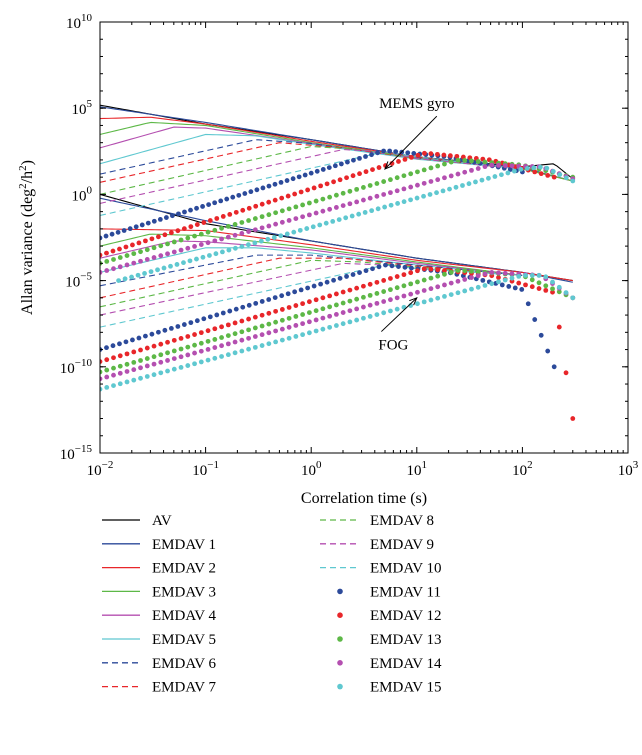 This screenshot has width=642, height=755. I want to click on legend-item-emdav-13-label: EMDAV 13, so click(406, 640).